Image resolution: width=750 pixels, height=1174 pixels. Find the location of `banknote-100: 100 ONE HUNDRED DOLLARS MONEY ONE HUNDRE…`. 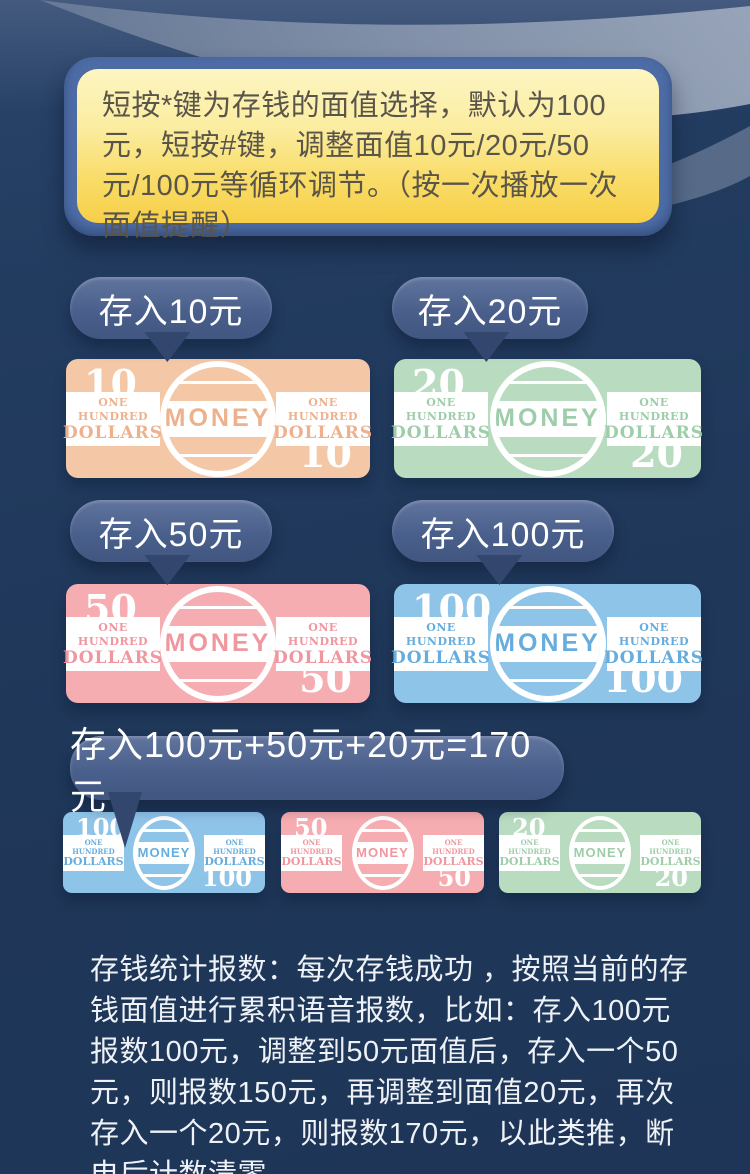

banknote-100: 100 ONE HUNDRED DOLLARS MONEY ONE HUNDRE… is located at coordinates (547, 643).